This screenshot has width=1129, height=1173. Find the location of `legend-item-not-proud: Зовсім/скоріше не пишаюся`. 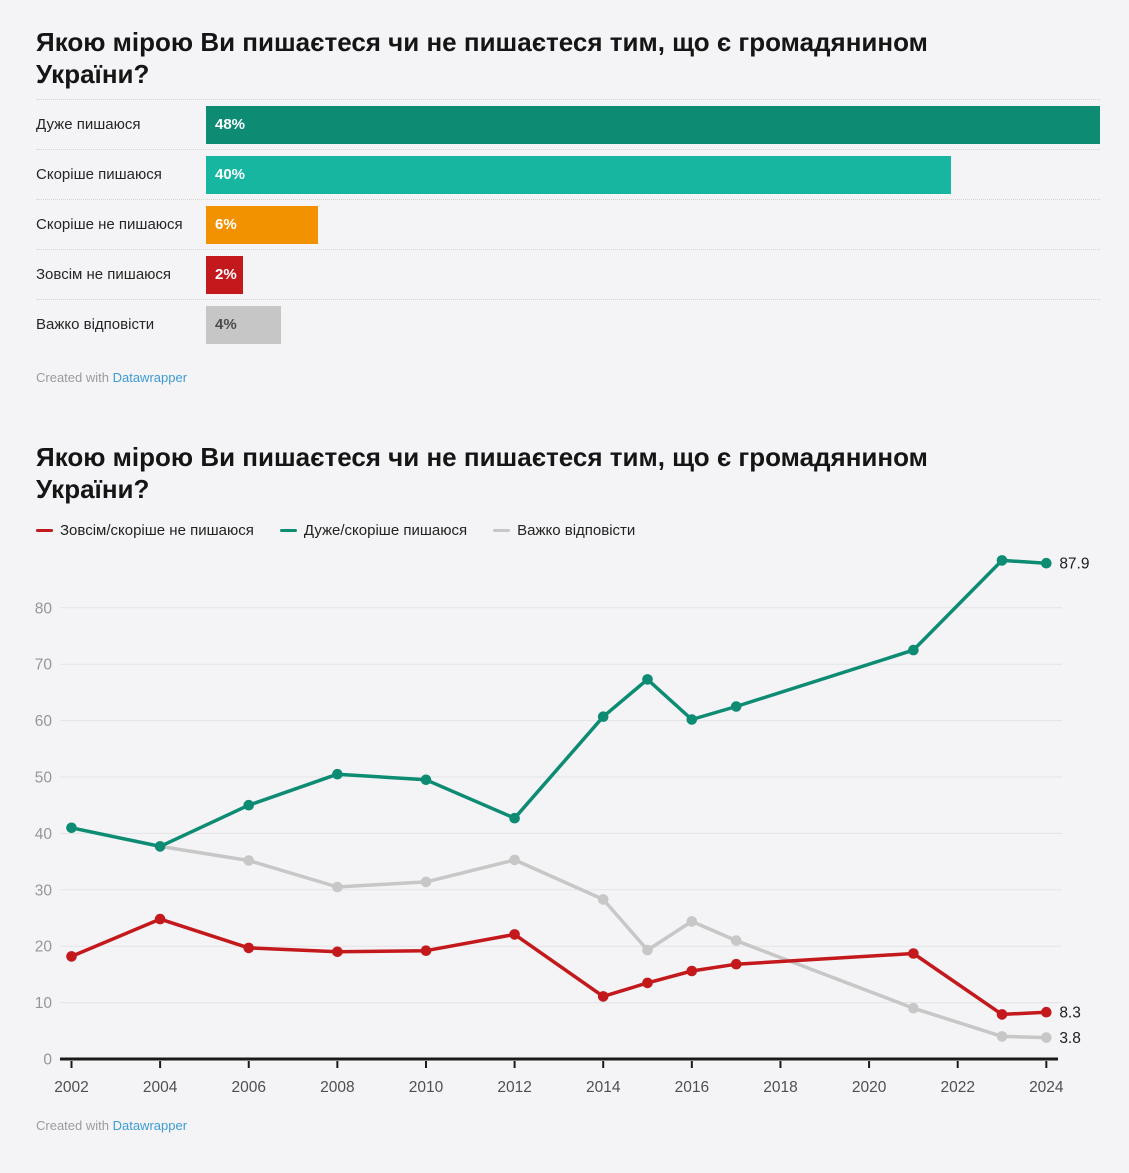

legend-item-not-proud: Зовсім/скоріше не пишаюся is located at coordinates (145, 530).